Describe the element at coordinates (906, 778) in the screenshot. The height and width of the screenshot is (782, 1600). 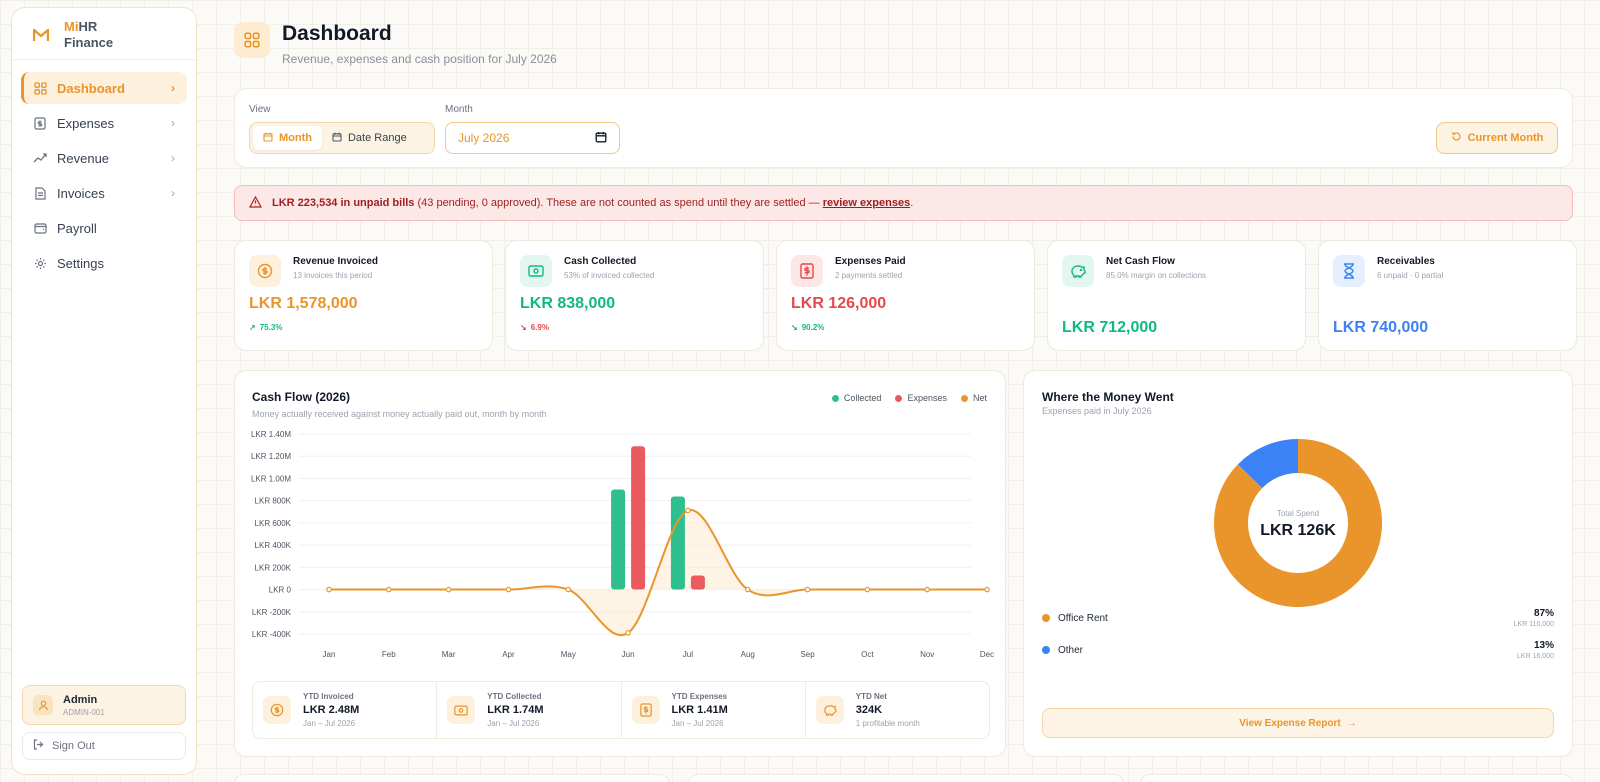
I see `card-stub` at that location.